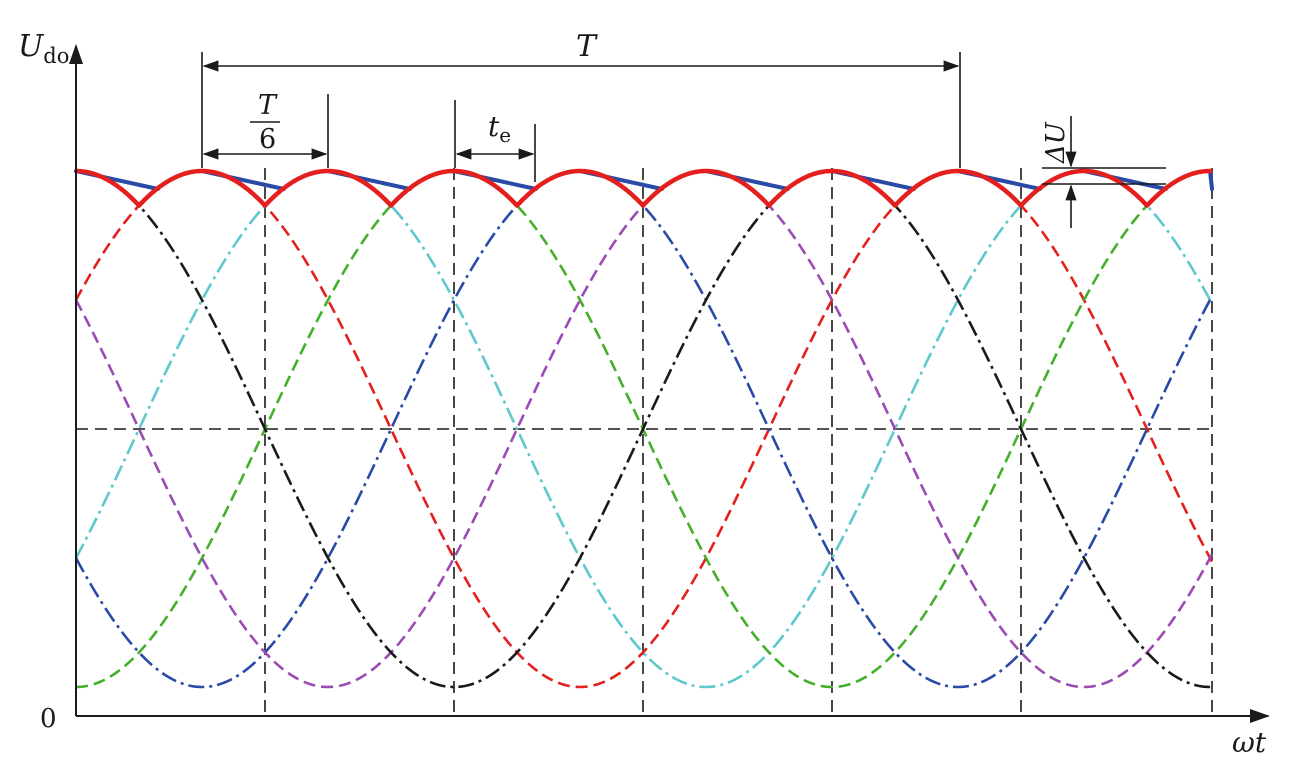 The width and height of the screenshot is (1291, 769). Describe the element at coordinates (1249, 742) in the screenshot. I see `x-axis-label: ωt` at that location.